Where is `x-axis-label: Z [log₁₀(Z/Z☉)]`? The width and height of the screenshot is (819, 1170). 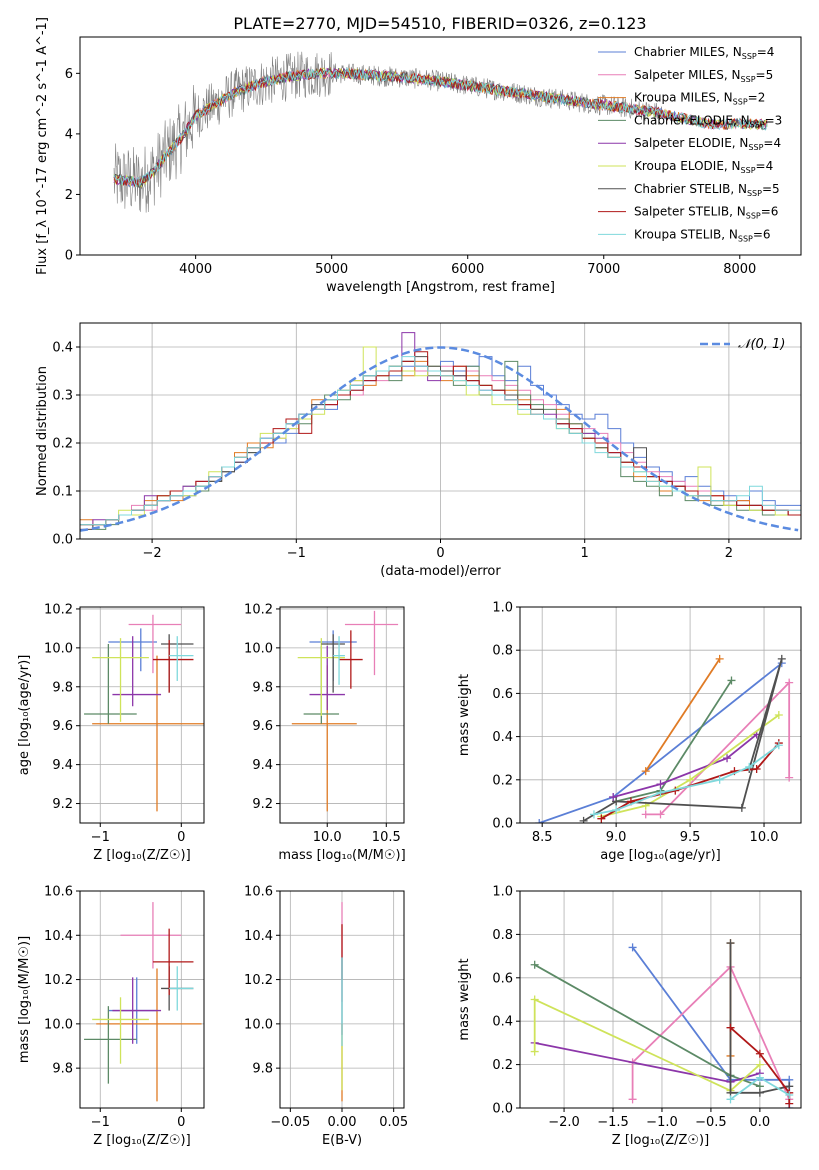 x-axis-label: Z [log₁₀(Z/Z☉)] is located at coordinates (141, 855).